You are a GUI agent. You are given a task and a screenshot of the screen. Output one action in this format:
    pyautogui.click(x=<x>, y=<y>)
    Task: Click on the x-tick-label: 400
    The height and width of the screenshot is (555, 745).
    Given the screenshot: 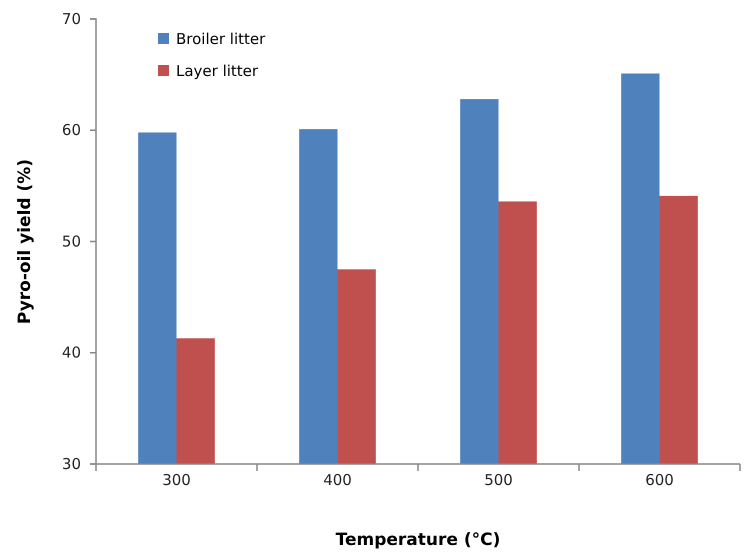 What is the action you would take?
    pyautogui.click(x=337, y=480)
    